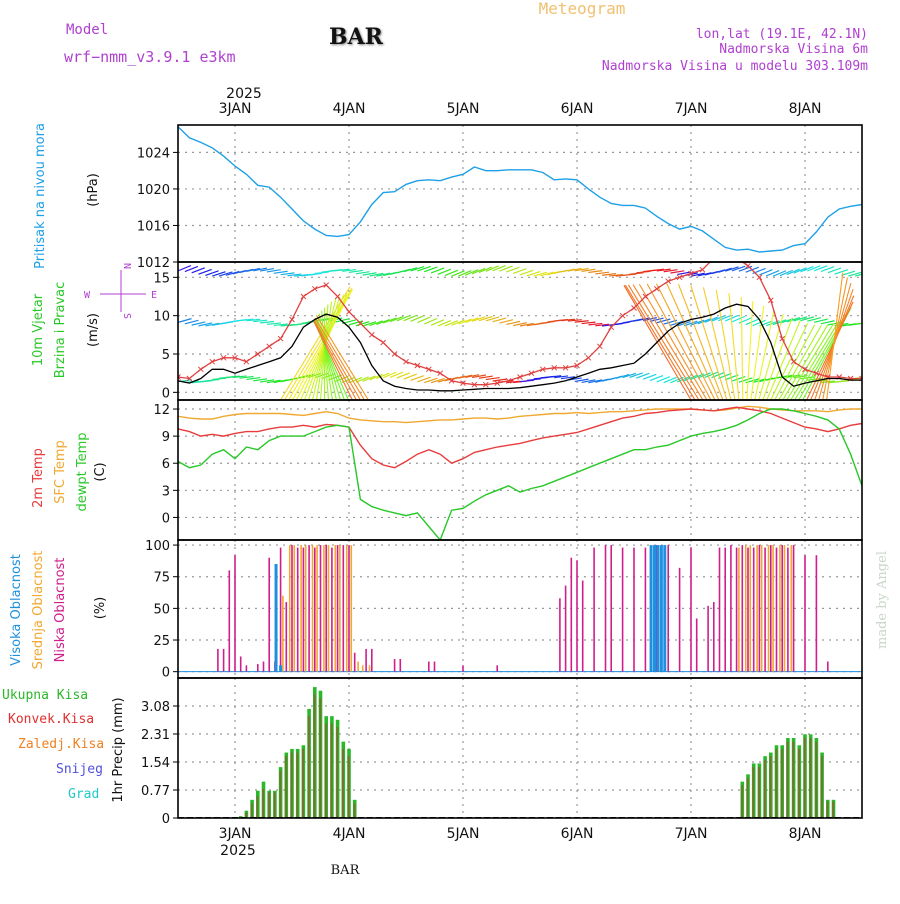 The image size is (900, 904). What do you see at coordinates (100, 608) in the screenshot?
I see `cloud-unit: (%)` at bounding box center [100, 608].